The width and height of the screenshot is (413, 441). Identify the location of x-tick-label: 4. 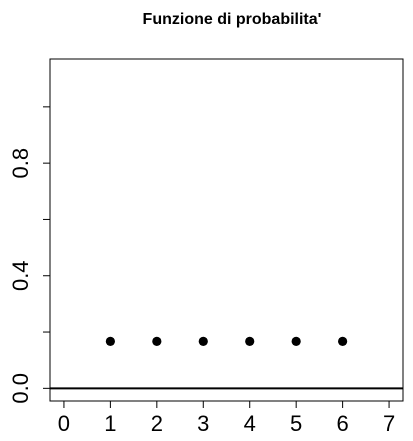
(250, 423).